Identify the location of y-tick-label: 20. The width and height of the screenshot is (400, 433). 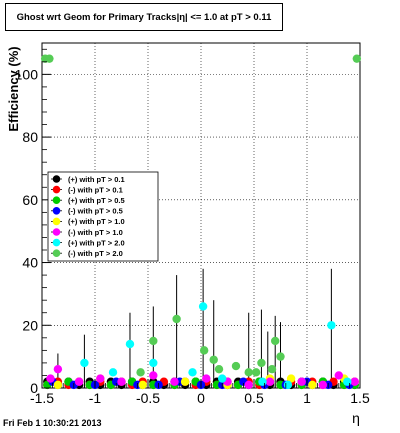
(30, 325).